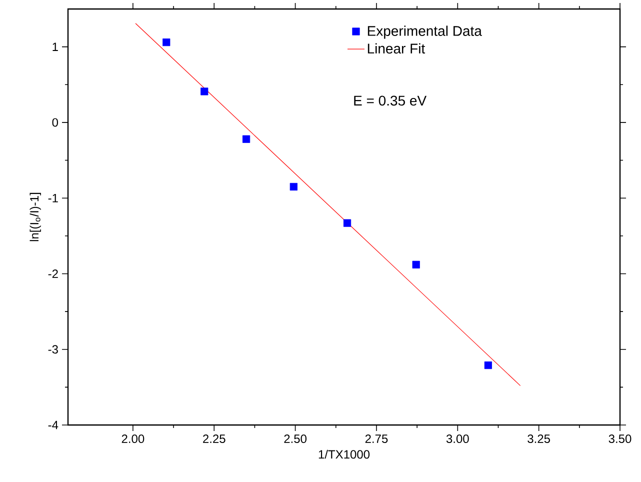 The width and height of the screenshot is (641, 482). Describe the element at coordinates (53, 274) in the screenshot. I see `y-tick-label: -2` at that location.